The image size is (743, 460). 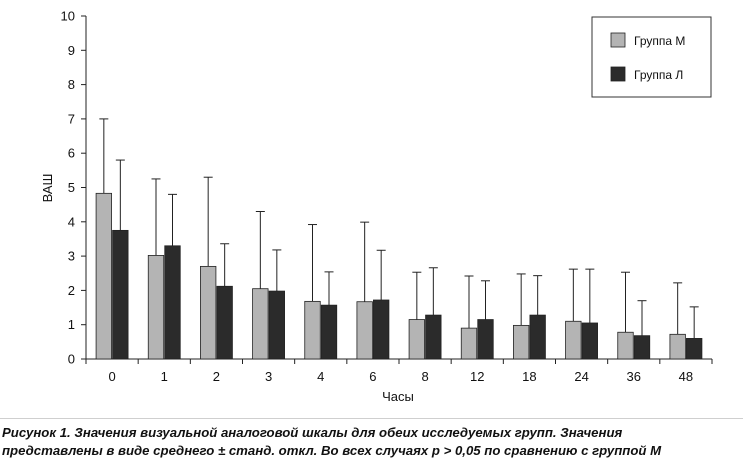 I want to click on x-tick-label: 2, so click(x=216, y=376).